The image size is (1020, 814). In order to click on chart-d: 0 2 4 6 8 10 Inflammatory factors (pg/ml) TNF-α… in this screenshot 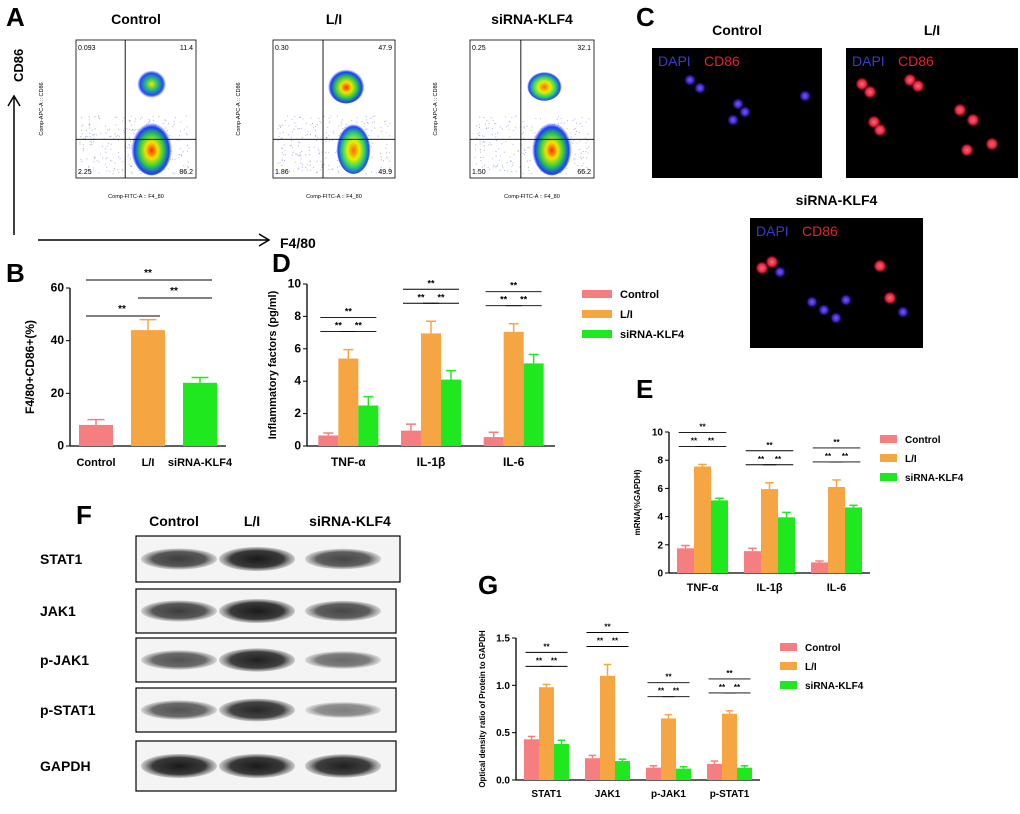, I will do `click(476, 373)`.